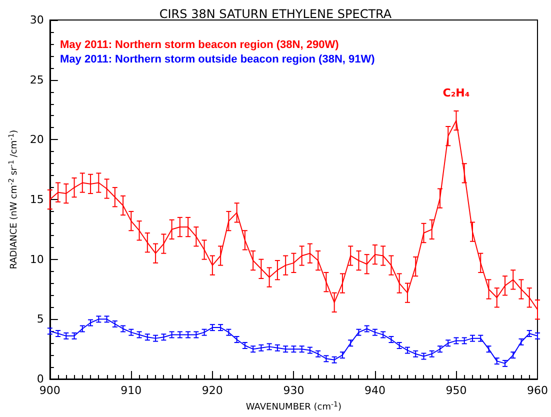 This screenshot has width=551, height=417. What do you see at coordinates (375, 390) in the screenshot?
I see `x-tick-label: 940` at bounding box center [375, 390].